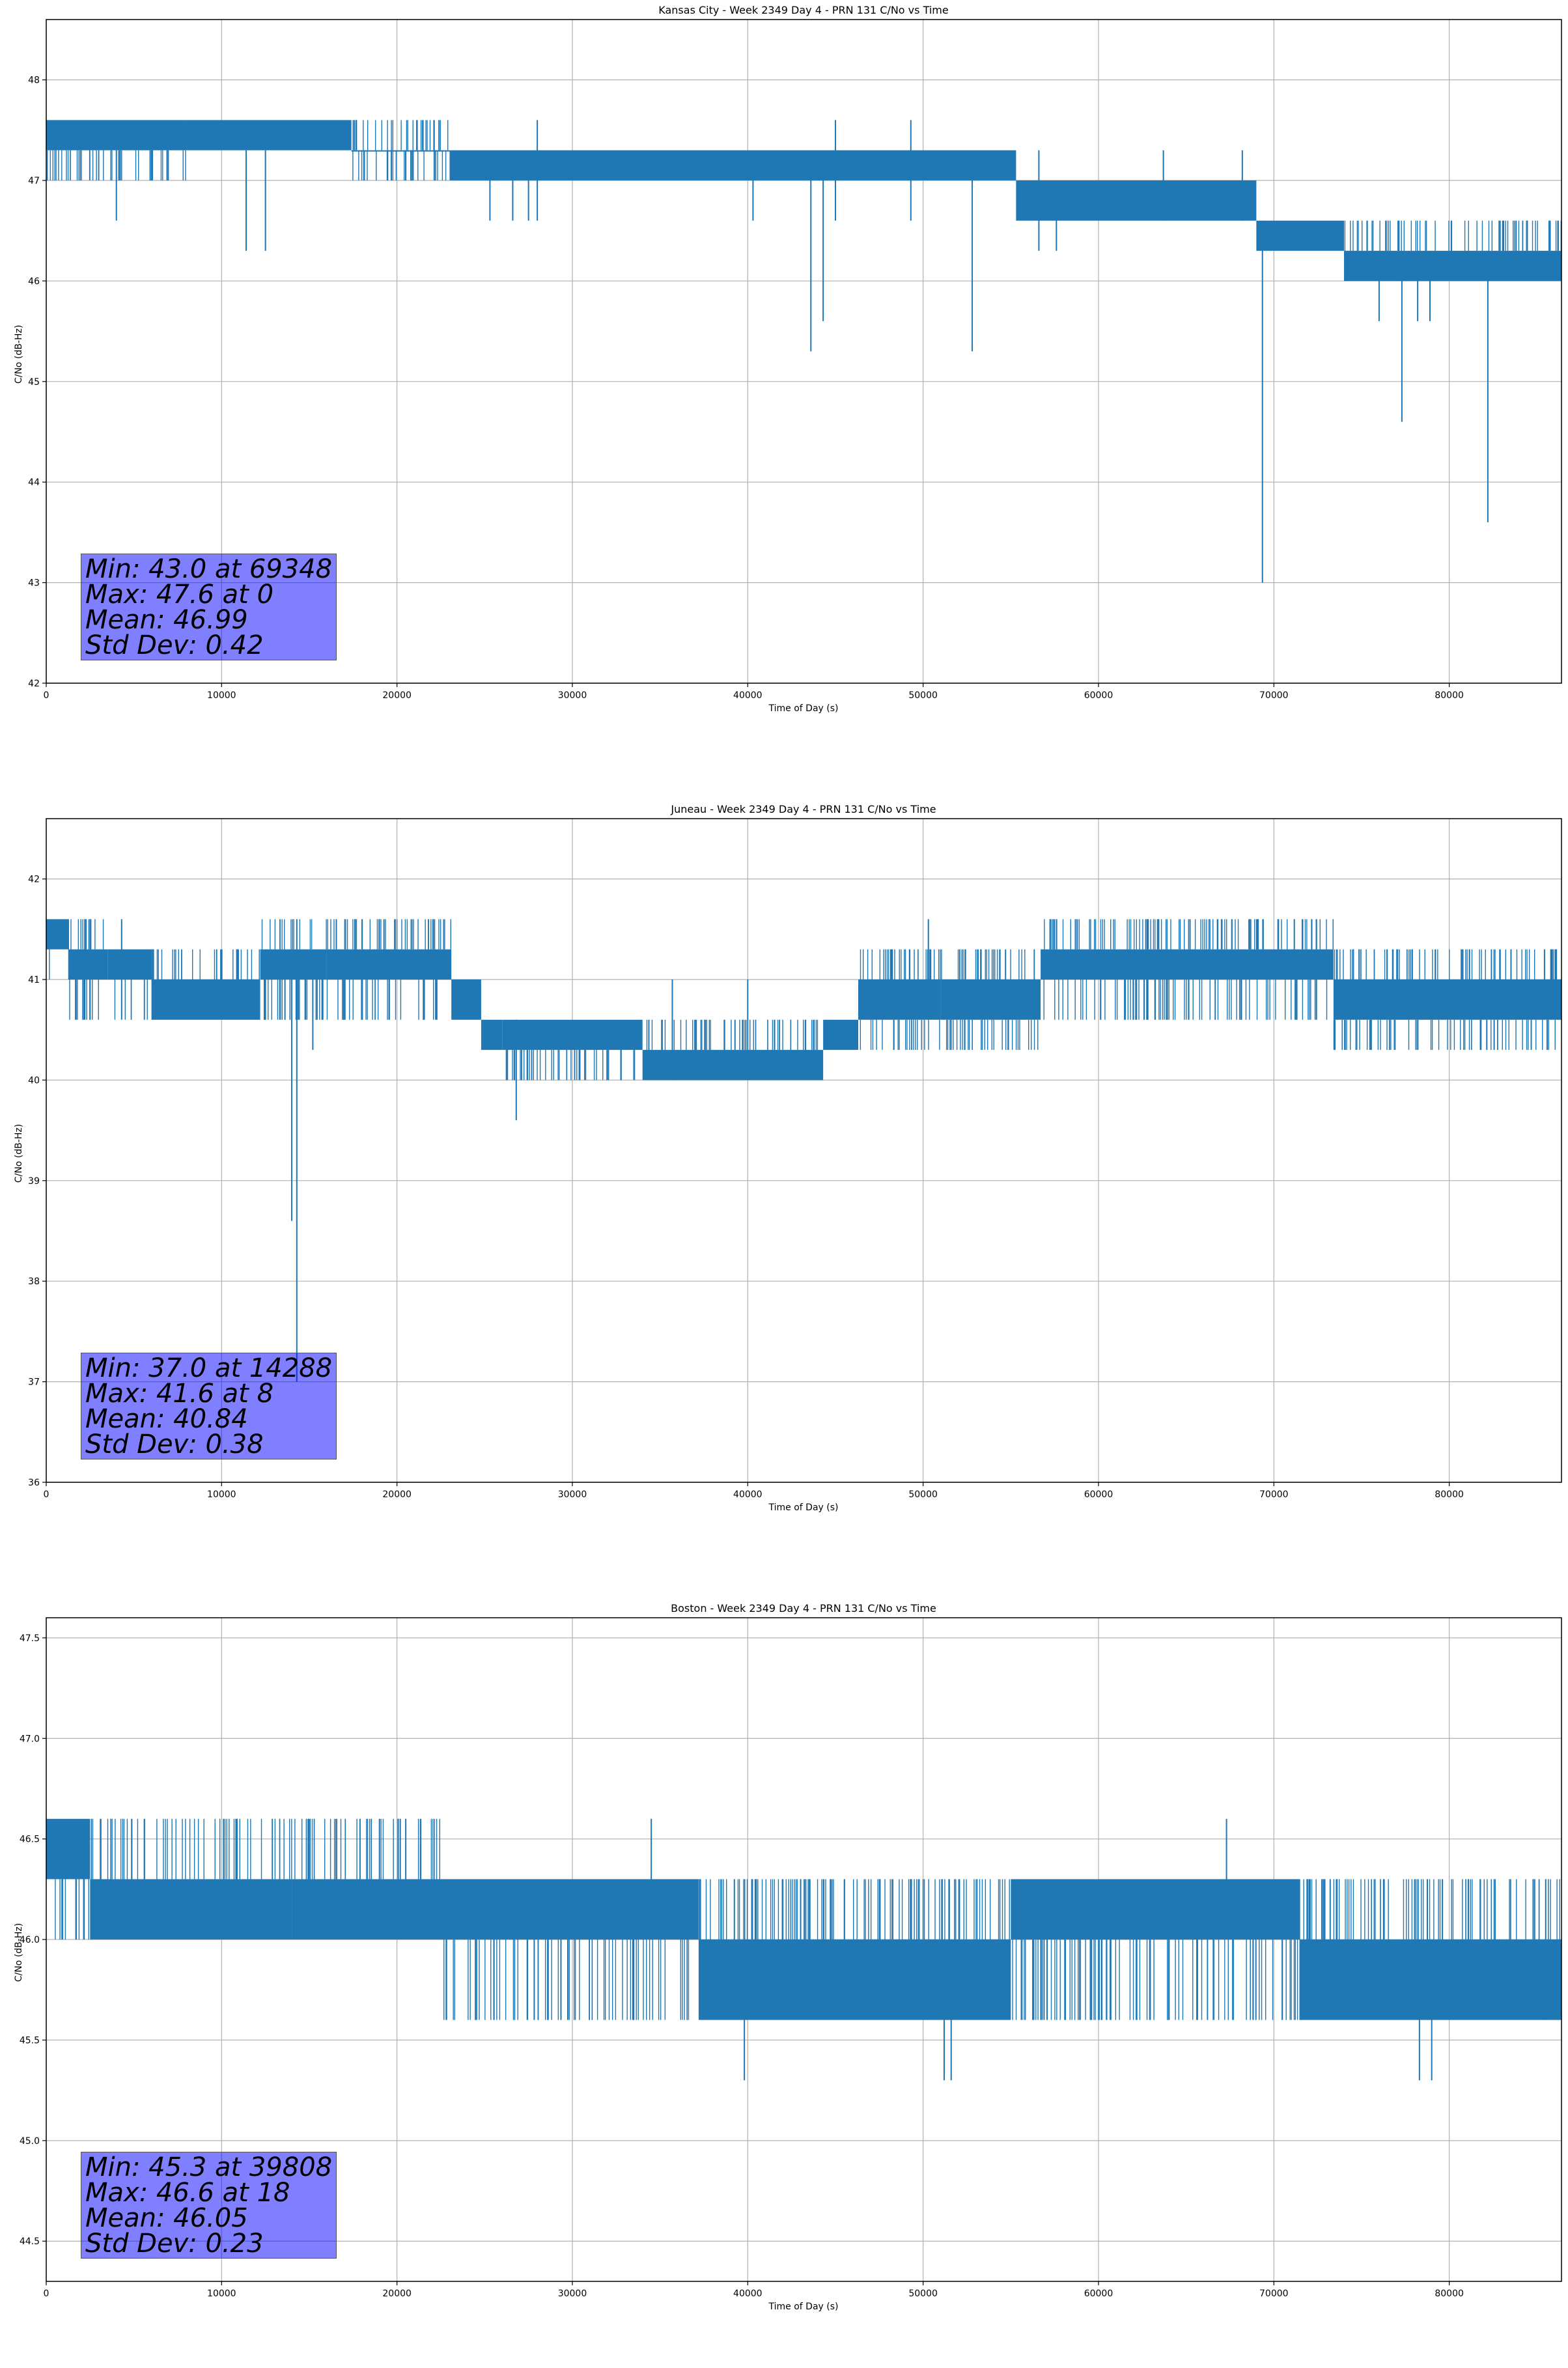 This screenshot has width=1568, height=2368. Describe the element at coordinates (34, 482) in the screenshot. I see `y-tick-label: 44` at that location.